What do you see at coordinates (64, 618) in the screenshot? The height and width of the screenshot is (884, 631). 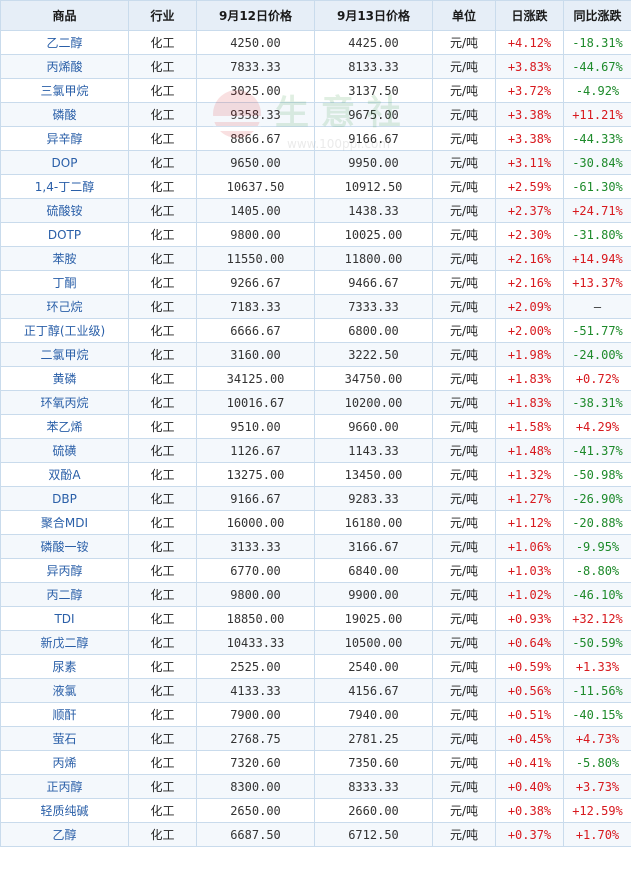 I see `commodity-name-link: TDI` at bounding box center [64, 618].